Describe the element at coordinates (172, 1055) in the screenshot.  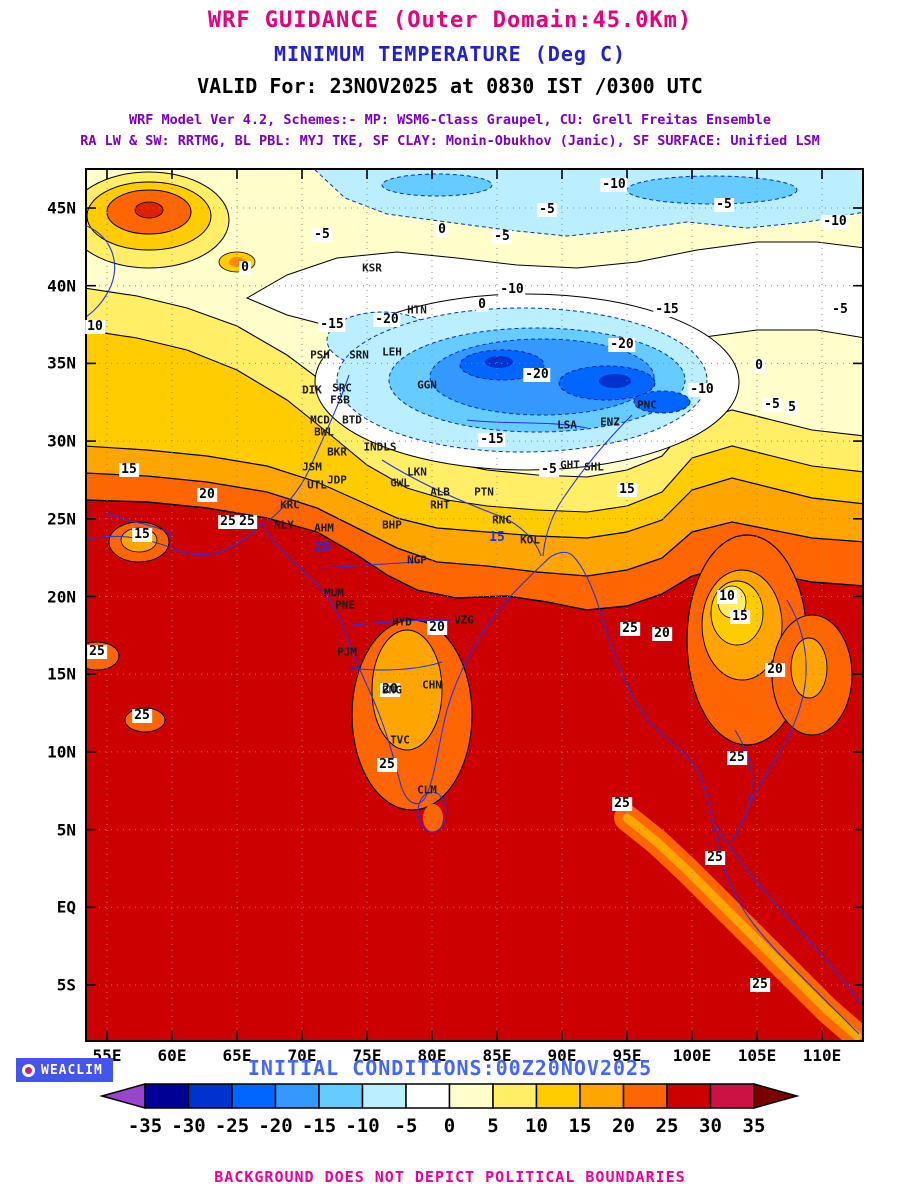
I see `x-tick-label: 60E` at that location.